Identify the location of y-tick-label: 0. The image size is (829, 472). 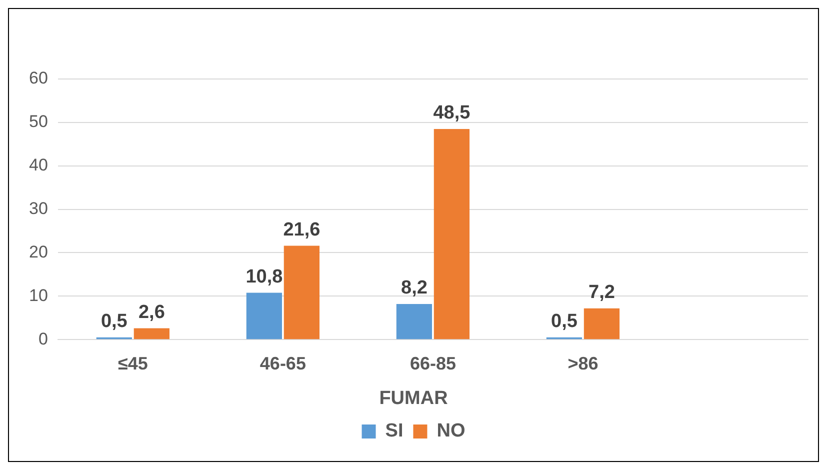
(43, 338).